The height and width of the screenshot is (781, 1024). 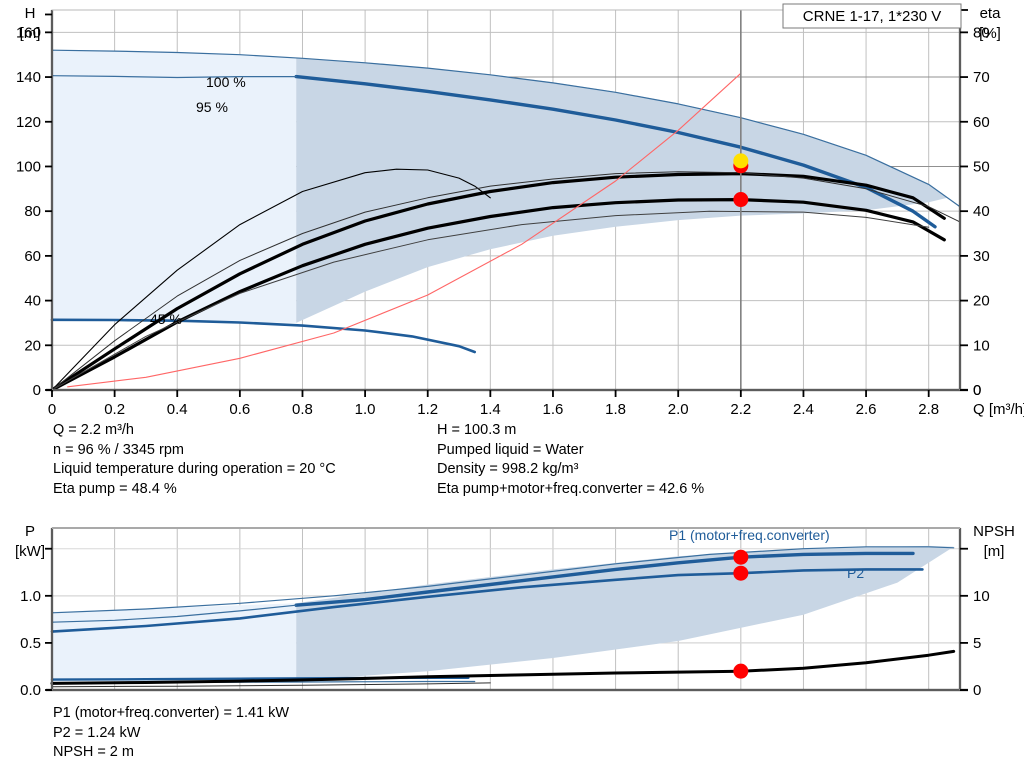 What do you see at coordinates (302, 409) in the screenshot?
I see `top-x-tick-label: 0.8` at bounding box center [302, 409].